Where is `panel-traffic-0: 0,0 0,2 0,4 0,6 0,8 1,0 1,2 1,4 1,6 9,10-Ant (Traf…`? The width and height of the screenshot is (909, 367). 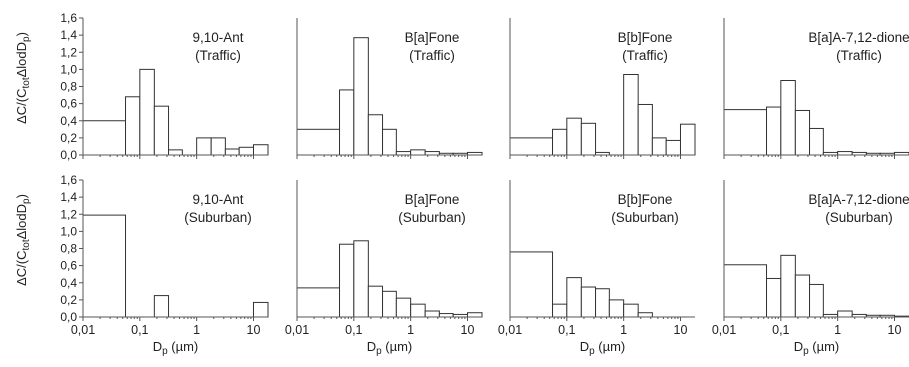 panel-traffic-0: 0,0 0,2 0,4 0,6 0,8 1,0 1,2 1,4 1,6 9,10-Ant (Traf… is located at coordinates (164, 86).